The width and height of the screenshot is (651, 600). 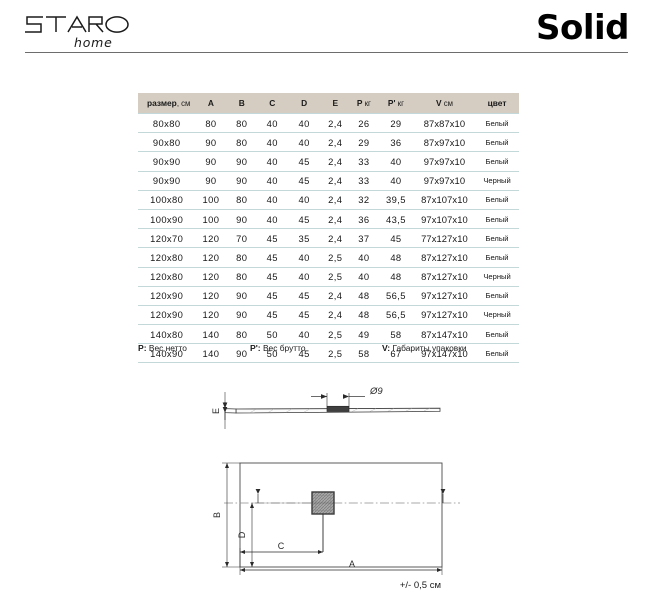 I want to click on thickness-label: E, so click(x=216, y=411).